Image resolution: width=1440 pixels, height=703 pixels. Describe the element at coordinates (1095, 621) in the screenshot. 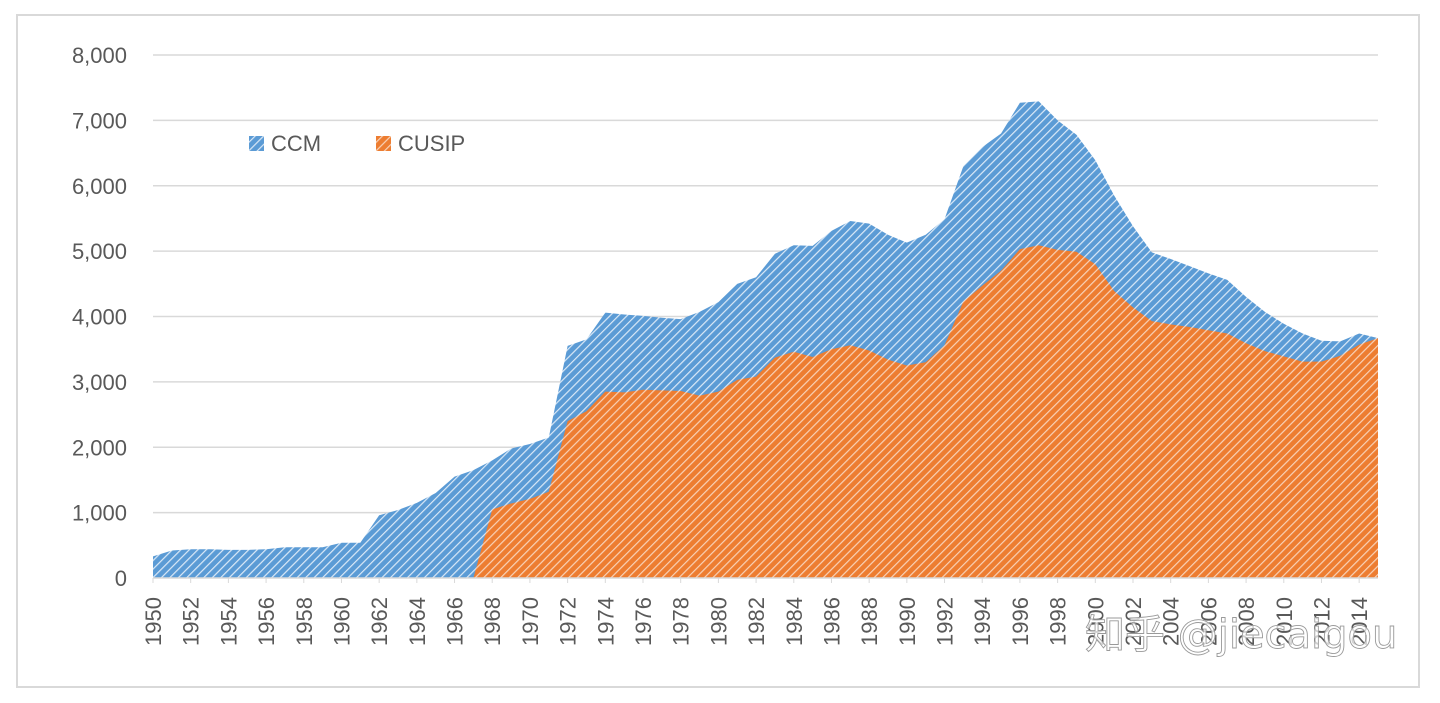

I see `x-tick-label: 2000` at that location.